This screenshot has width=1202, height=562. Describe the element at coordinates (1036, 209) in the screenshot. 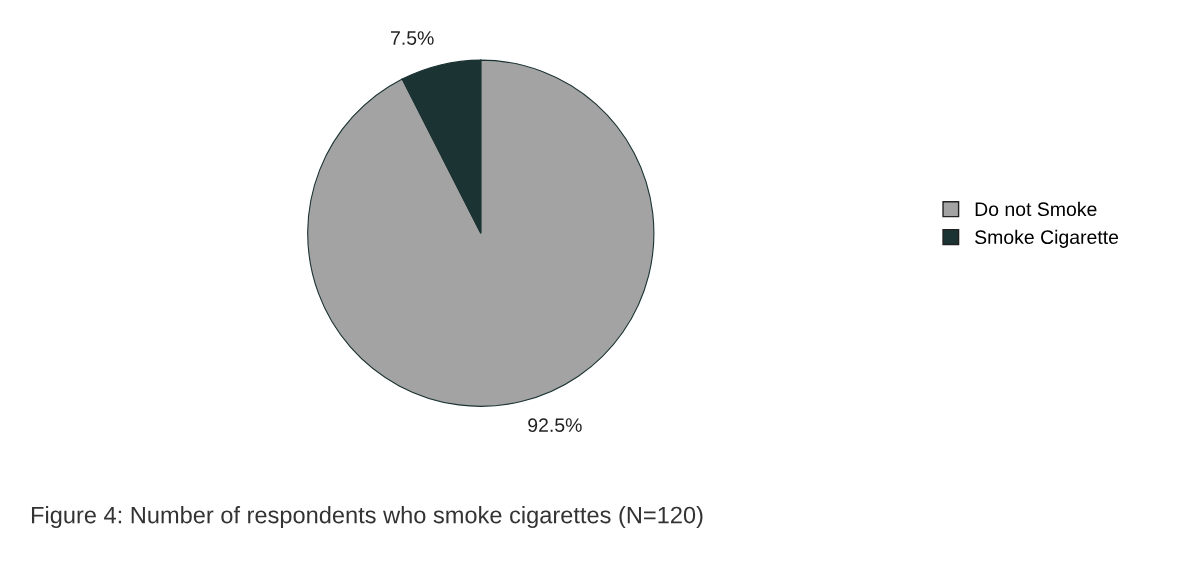

I see `legend-label: Do not Smoke` at that location.